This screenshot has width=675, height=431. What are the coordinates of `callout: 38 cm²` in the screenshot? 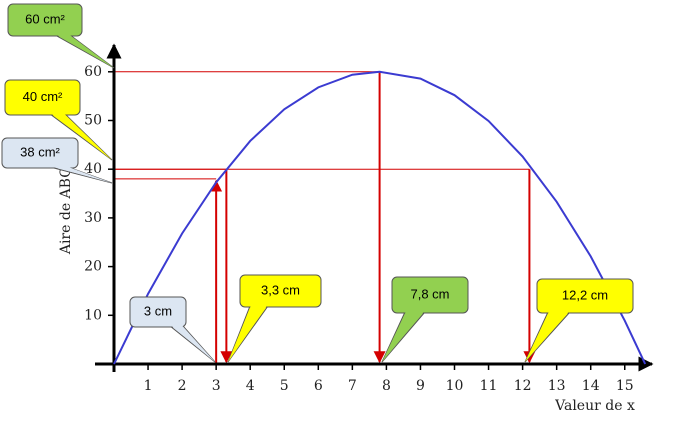 It's located at (57, 160).